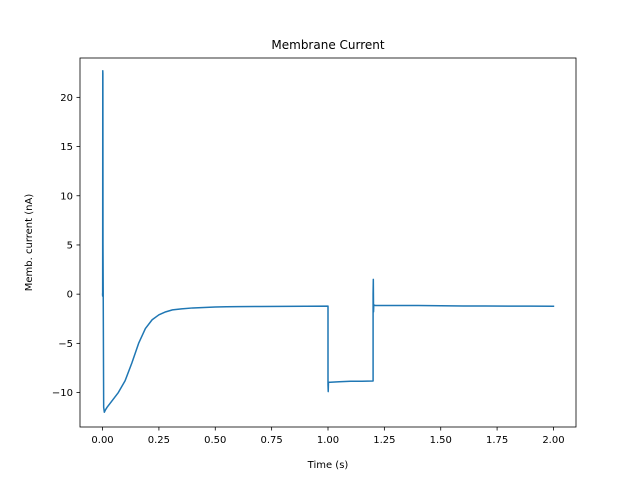 Image resolution: width=640 pixels, height=480 pixels. I want to click on x-tick-label: 1.50, so click(441, 440).